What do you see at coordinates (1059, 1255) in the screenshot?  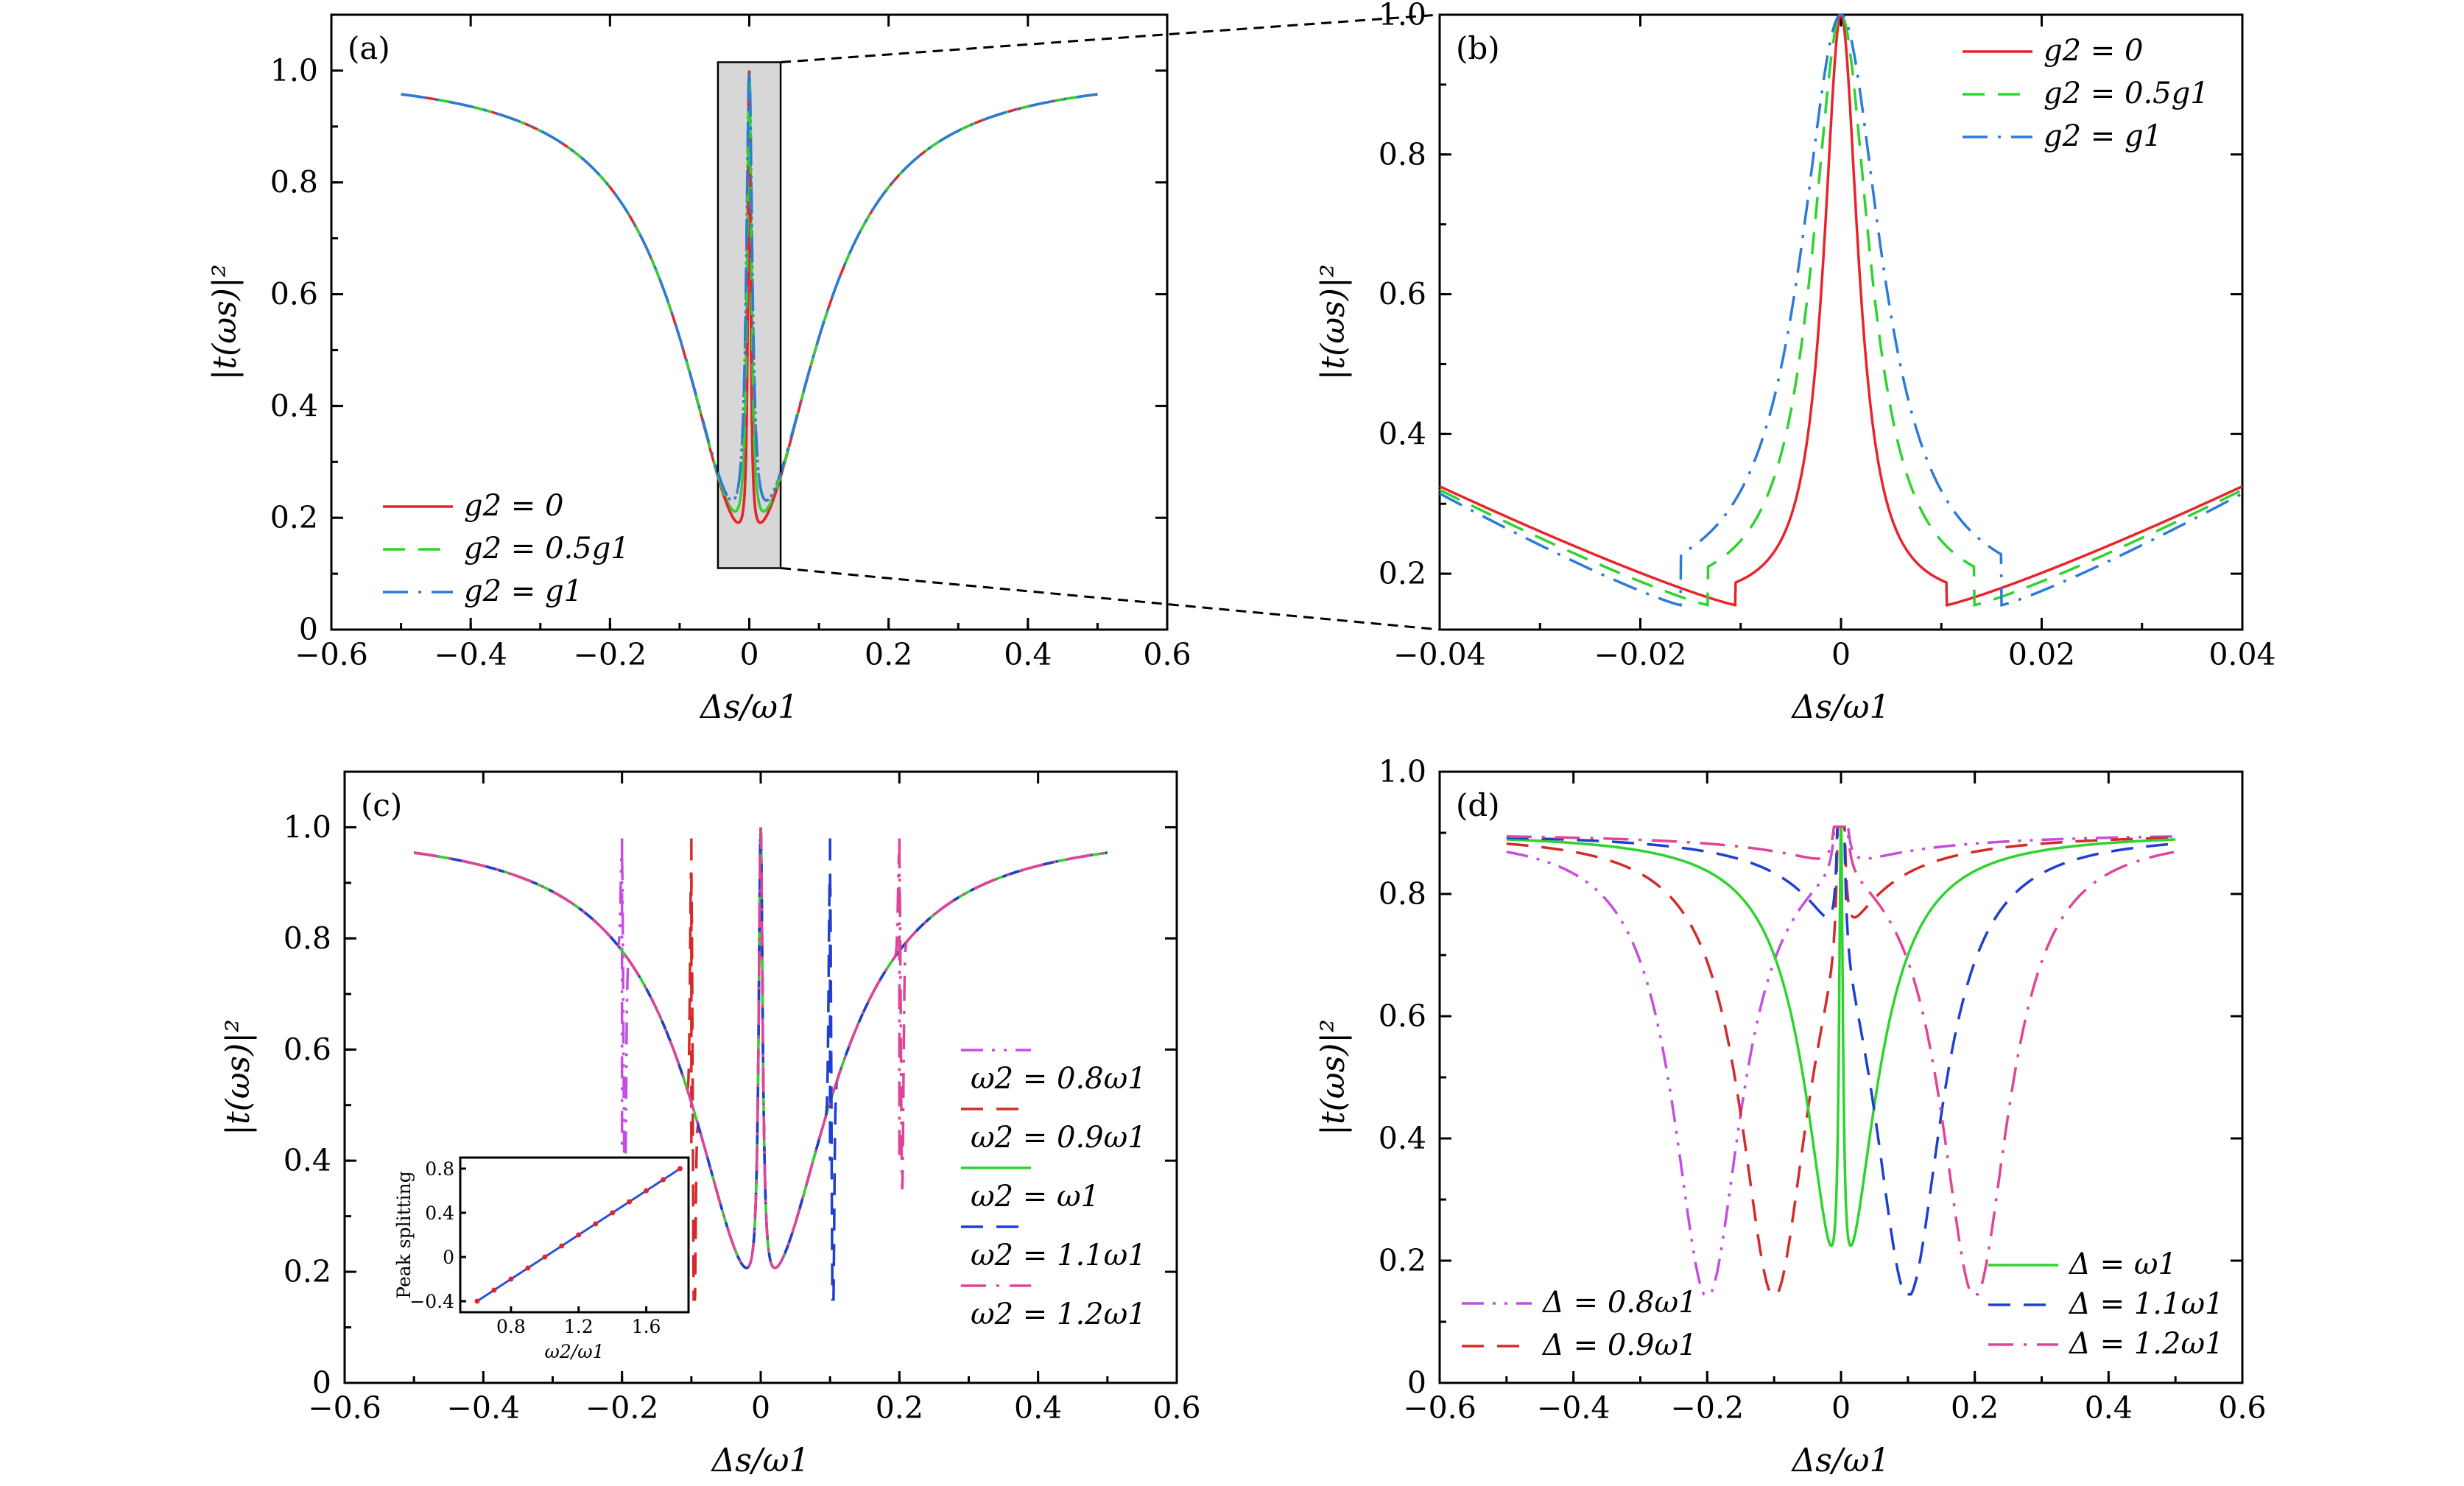 I see `legend-c-3-label: ω2 = 1.1ω1` at bounding box center [1059, 1255].